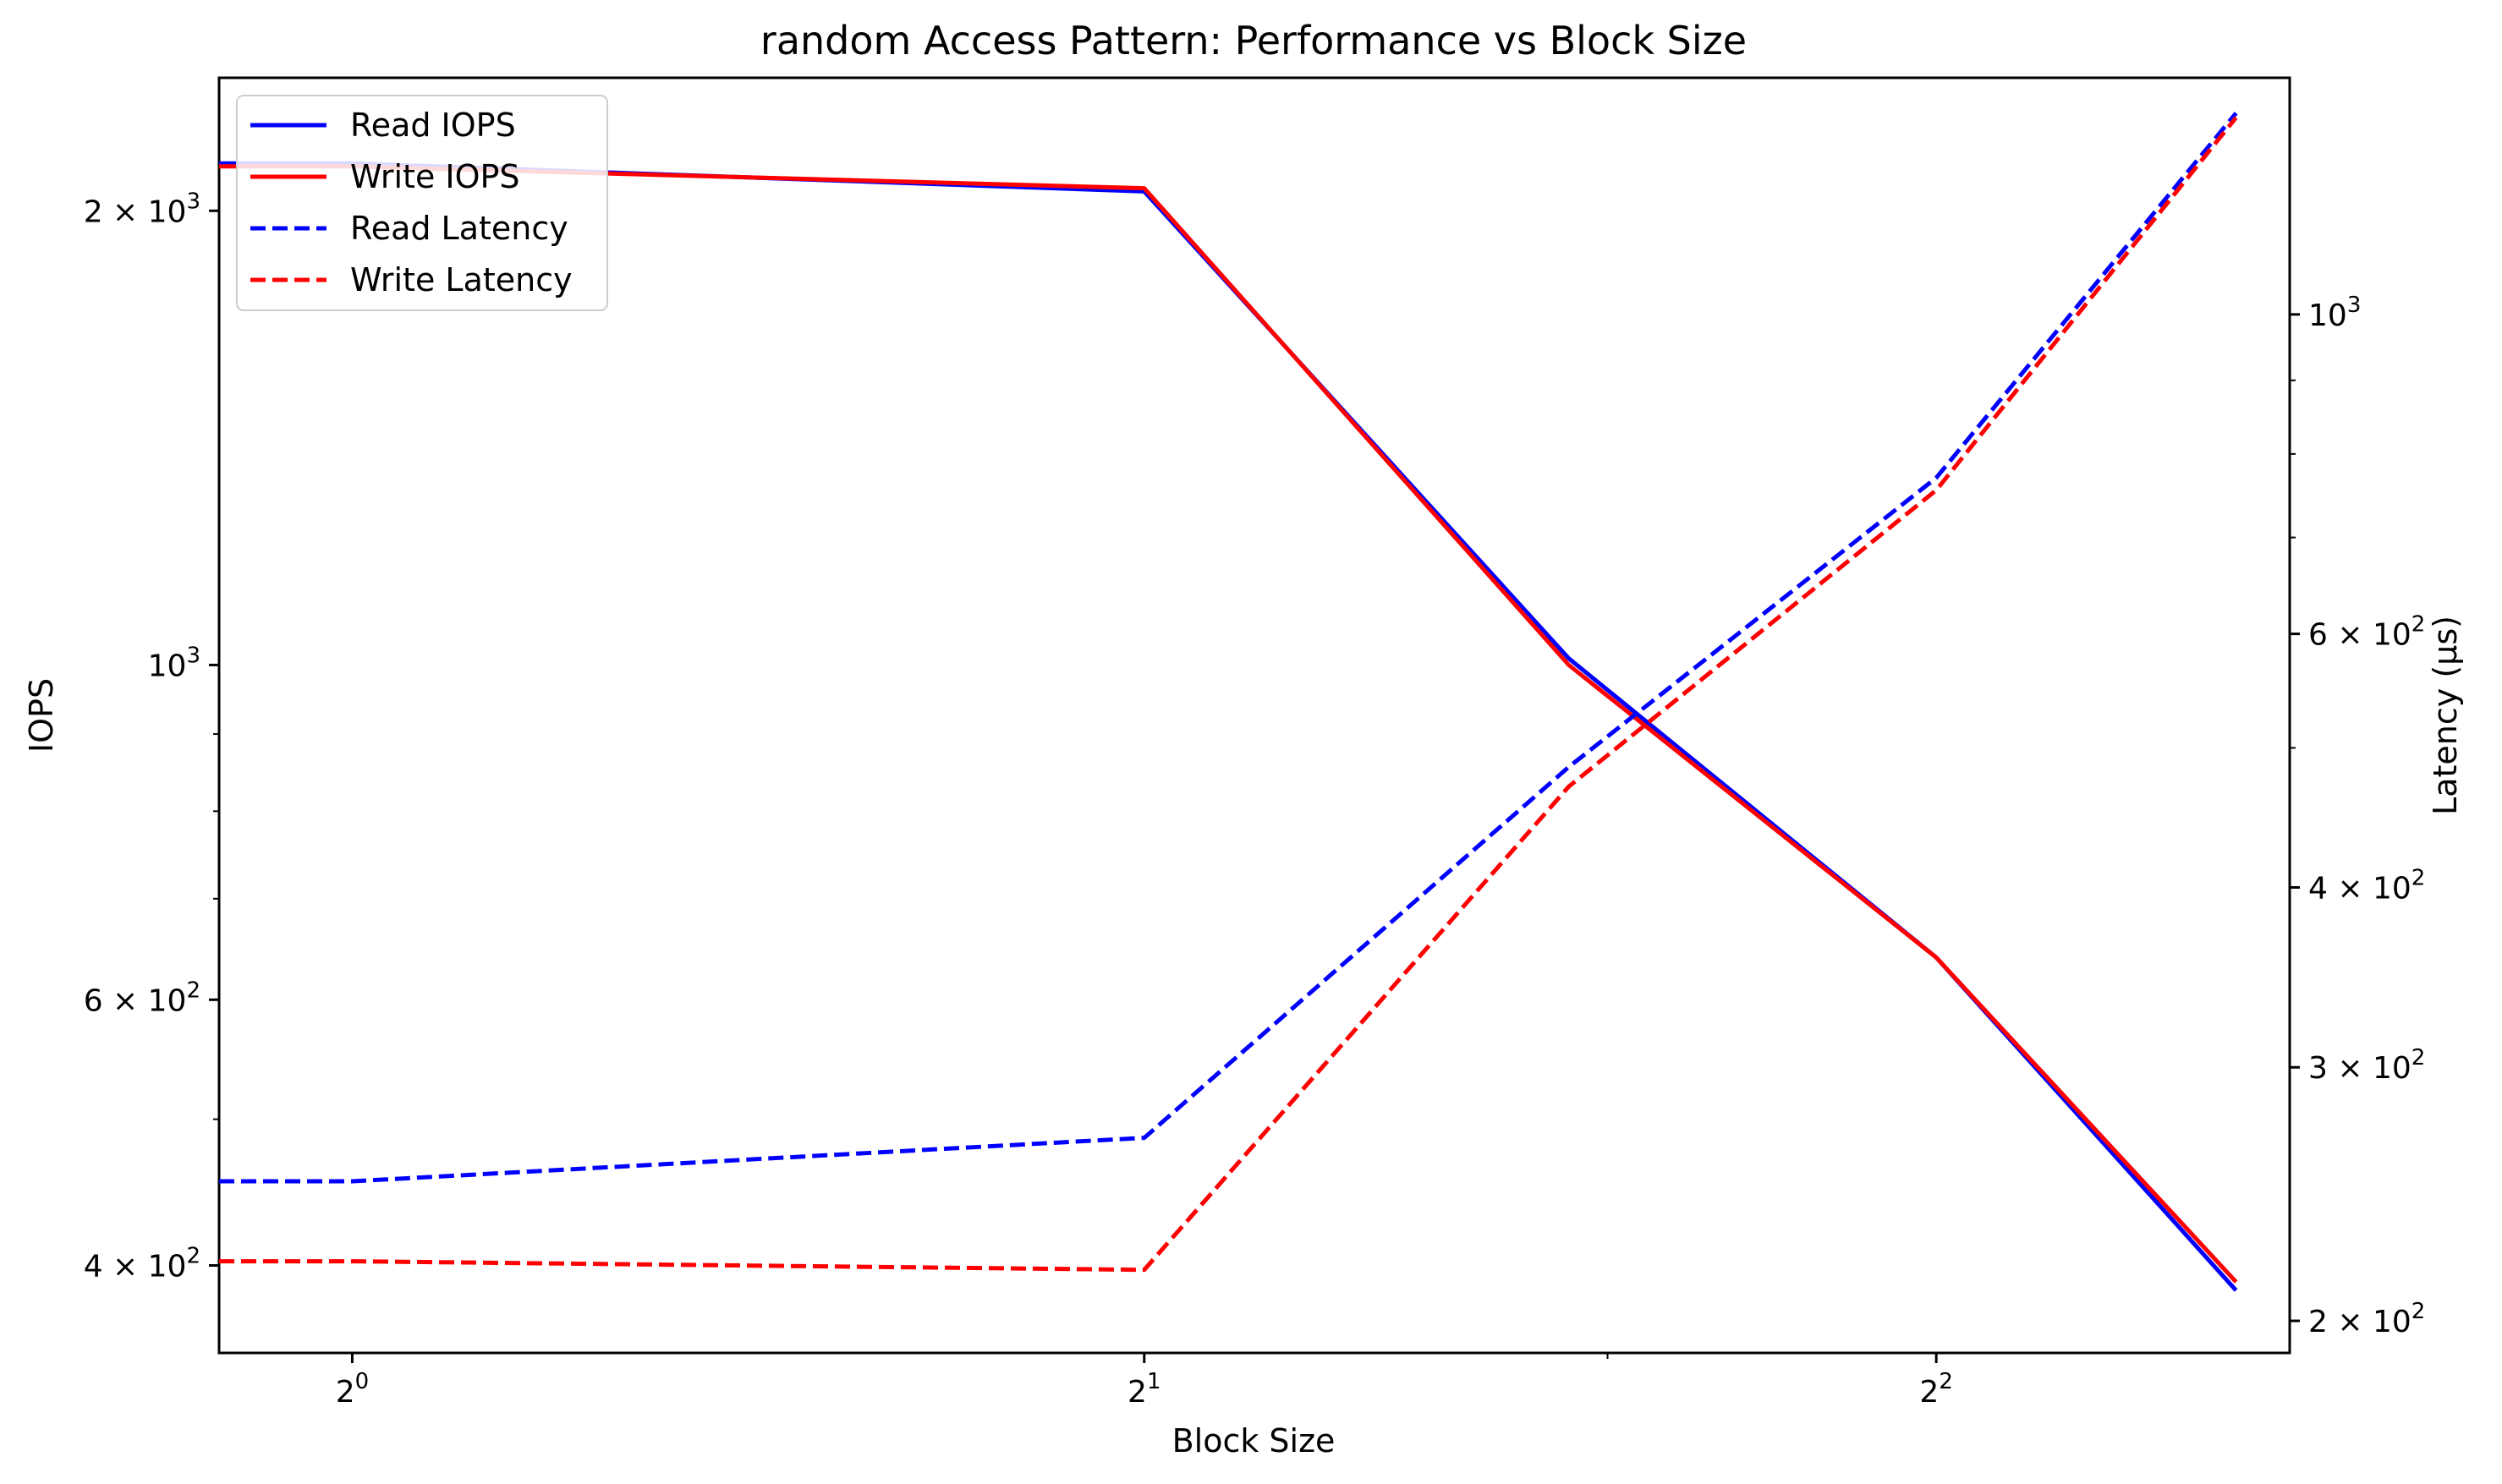  Describe the element at coordinates (352, 1389) in the screenshot. I see `x-tick-label: 20` at that location.